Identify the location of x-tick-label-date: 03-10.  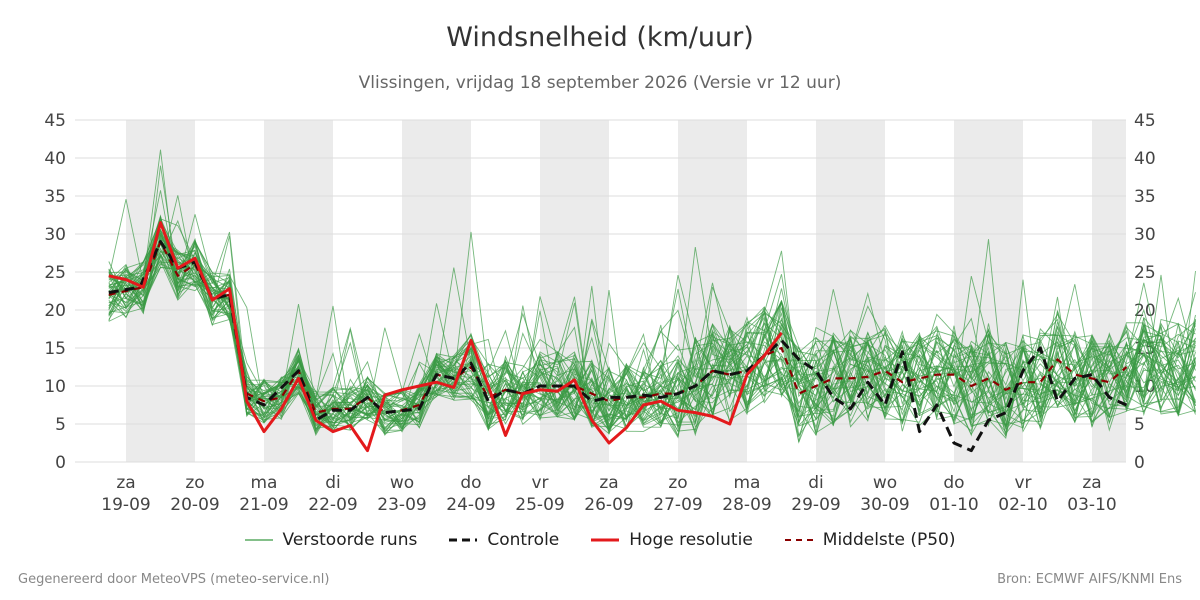
(1091, 505).